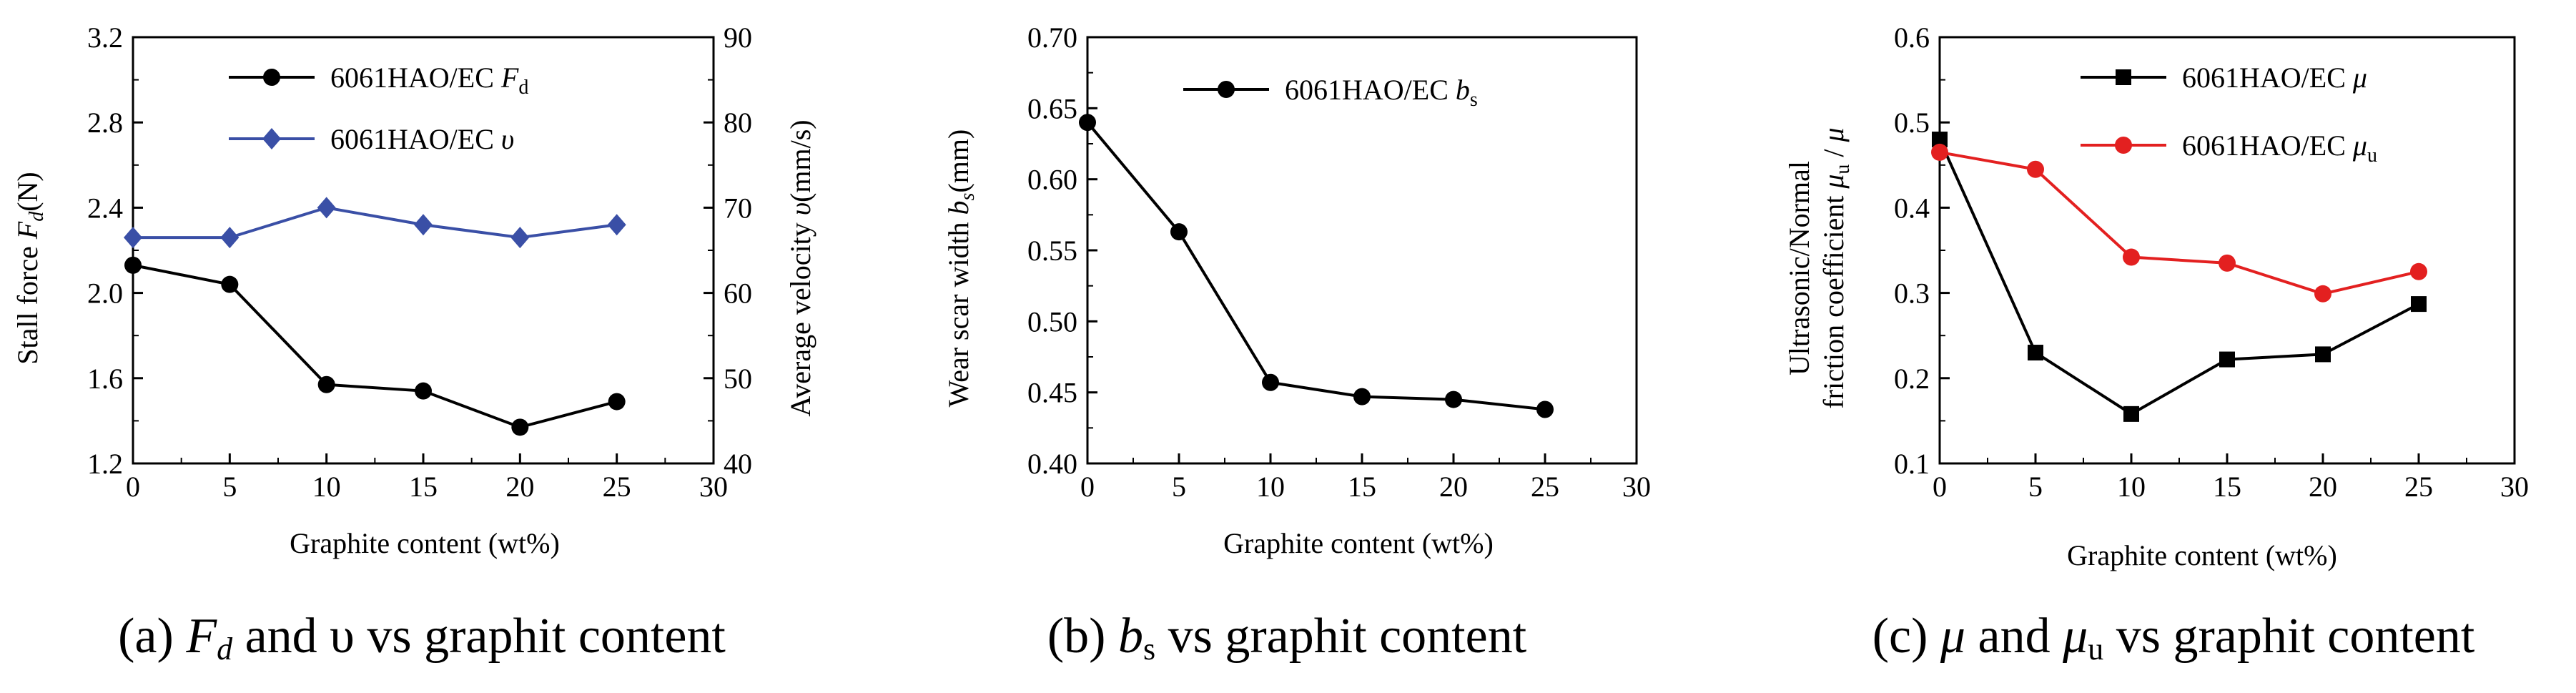 This screenshot has height=693, width=2576. Describe the element at coordinates (425, 543) in the screenshot. I see `panel-a-xlabel: Graphite content (wt%)` at that location.